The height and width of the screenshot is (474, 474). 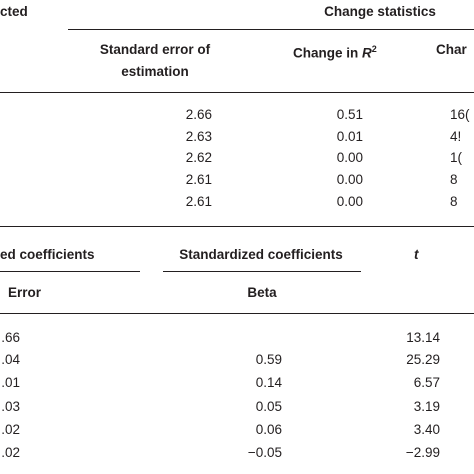 I want to click on table-cell: 0.01, so click(x=349, y=136).